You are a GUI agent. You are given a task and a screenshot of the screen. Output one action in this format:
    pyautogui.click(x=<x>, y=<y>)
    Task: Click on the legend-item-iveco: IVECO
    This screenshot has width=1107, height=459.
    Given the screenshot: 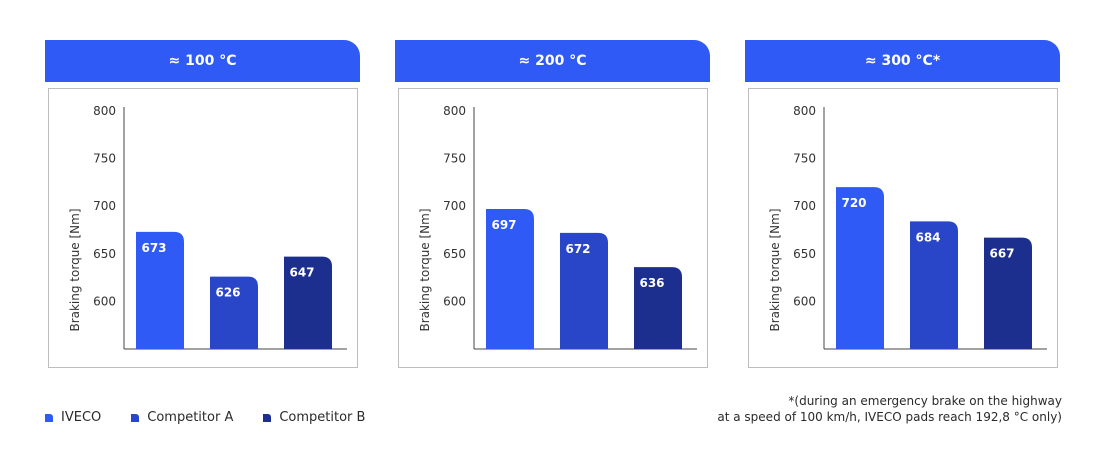 What is the action you would take?
    pyautogui.click(x=73, y=417)
    